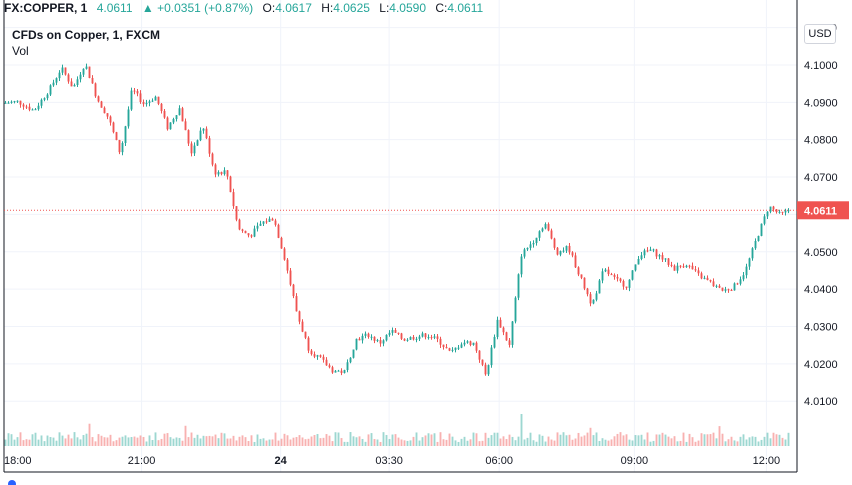  I want to click on open-label: O:, so click(269, 8).